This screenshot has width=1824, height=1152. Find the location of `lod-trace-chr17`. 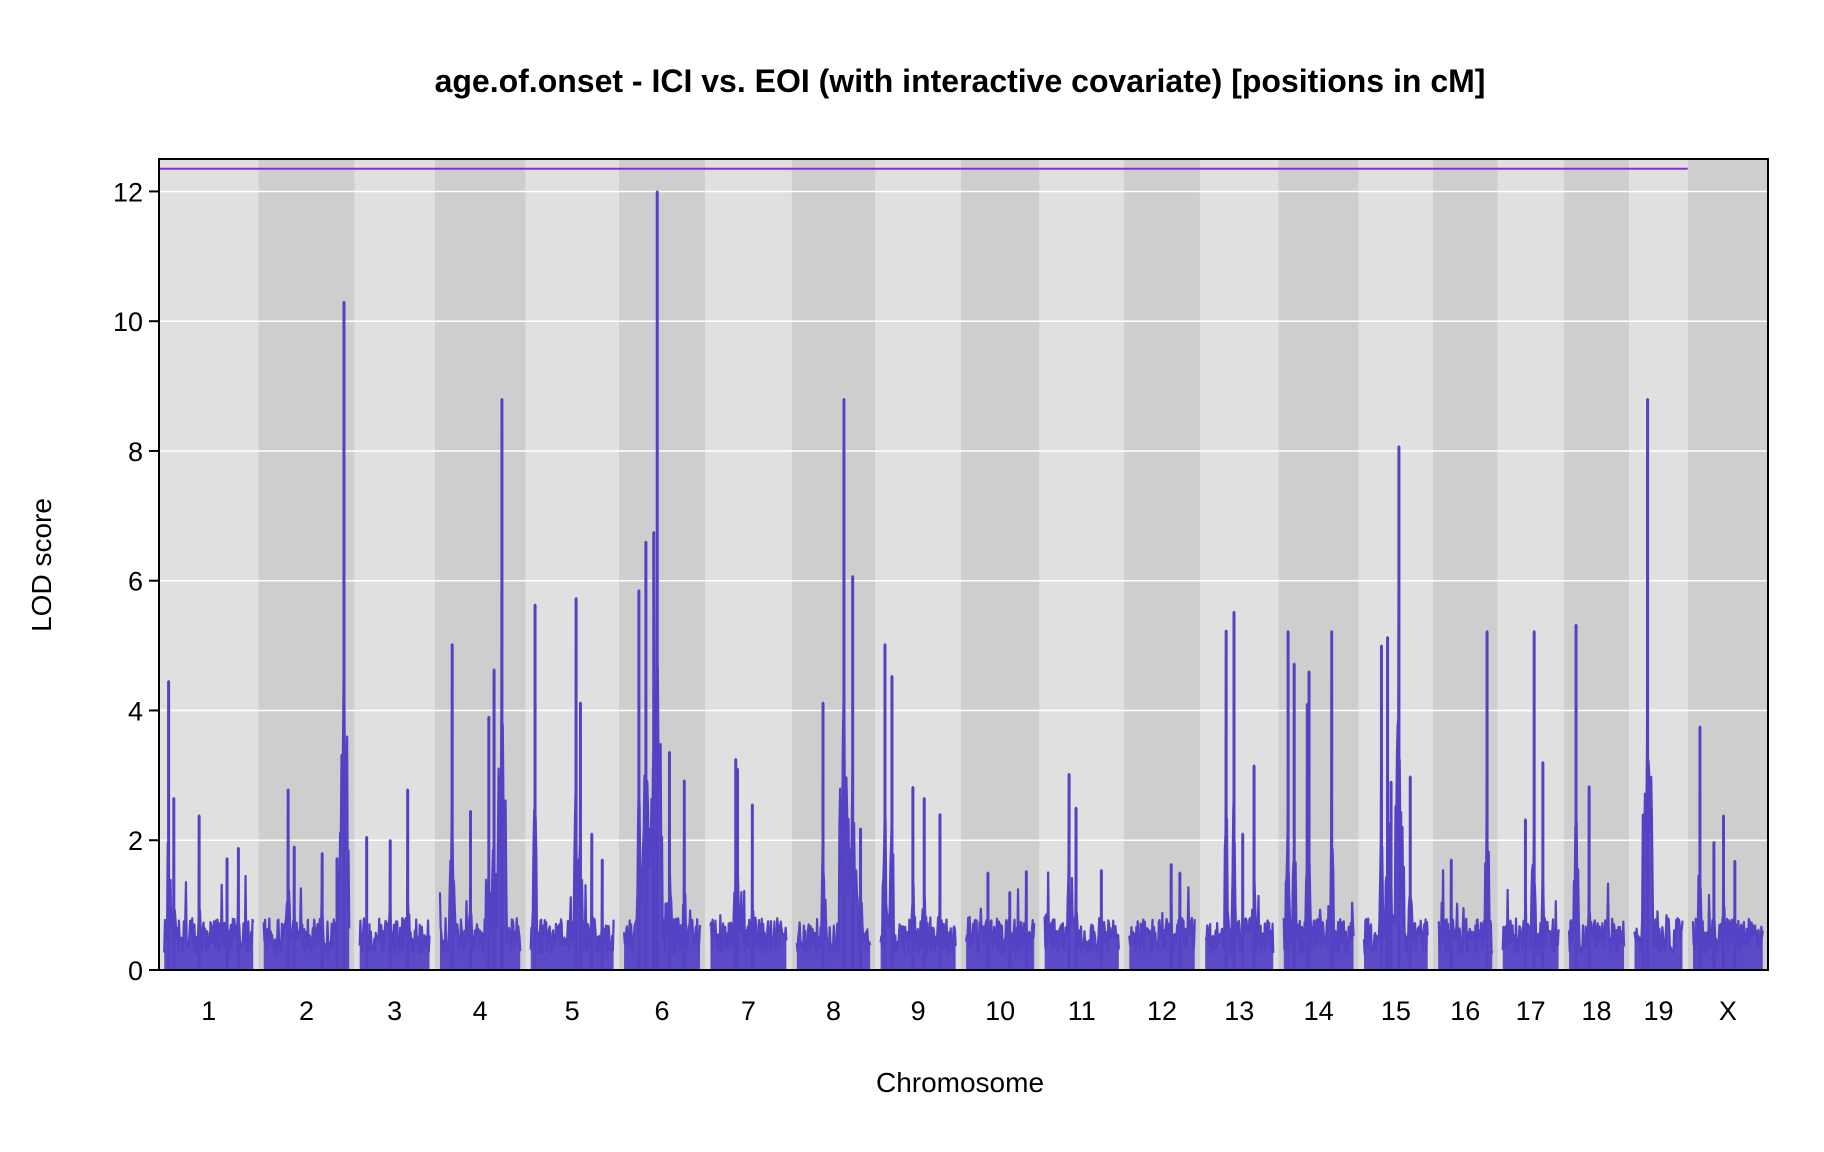

lod-trace-chr17 is located at coordinates (1530, 792).